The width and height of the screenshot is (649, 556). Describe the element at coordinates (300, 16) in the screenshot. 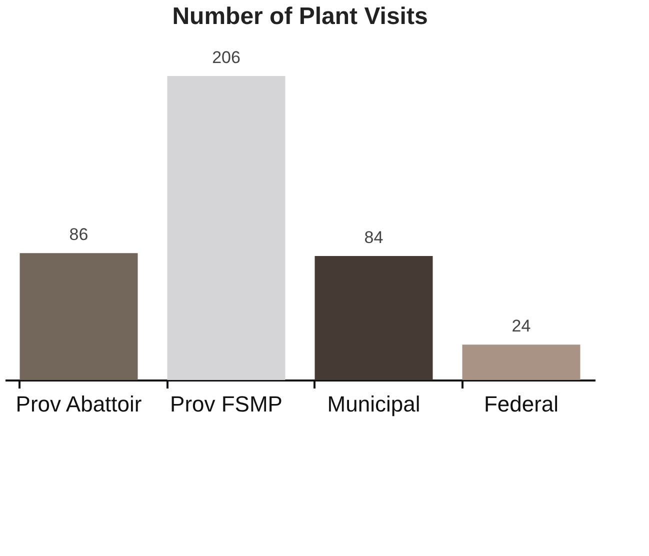

I see `chart-title: Number of Plant Visits` at that location.